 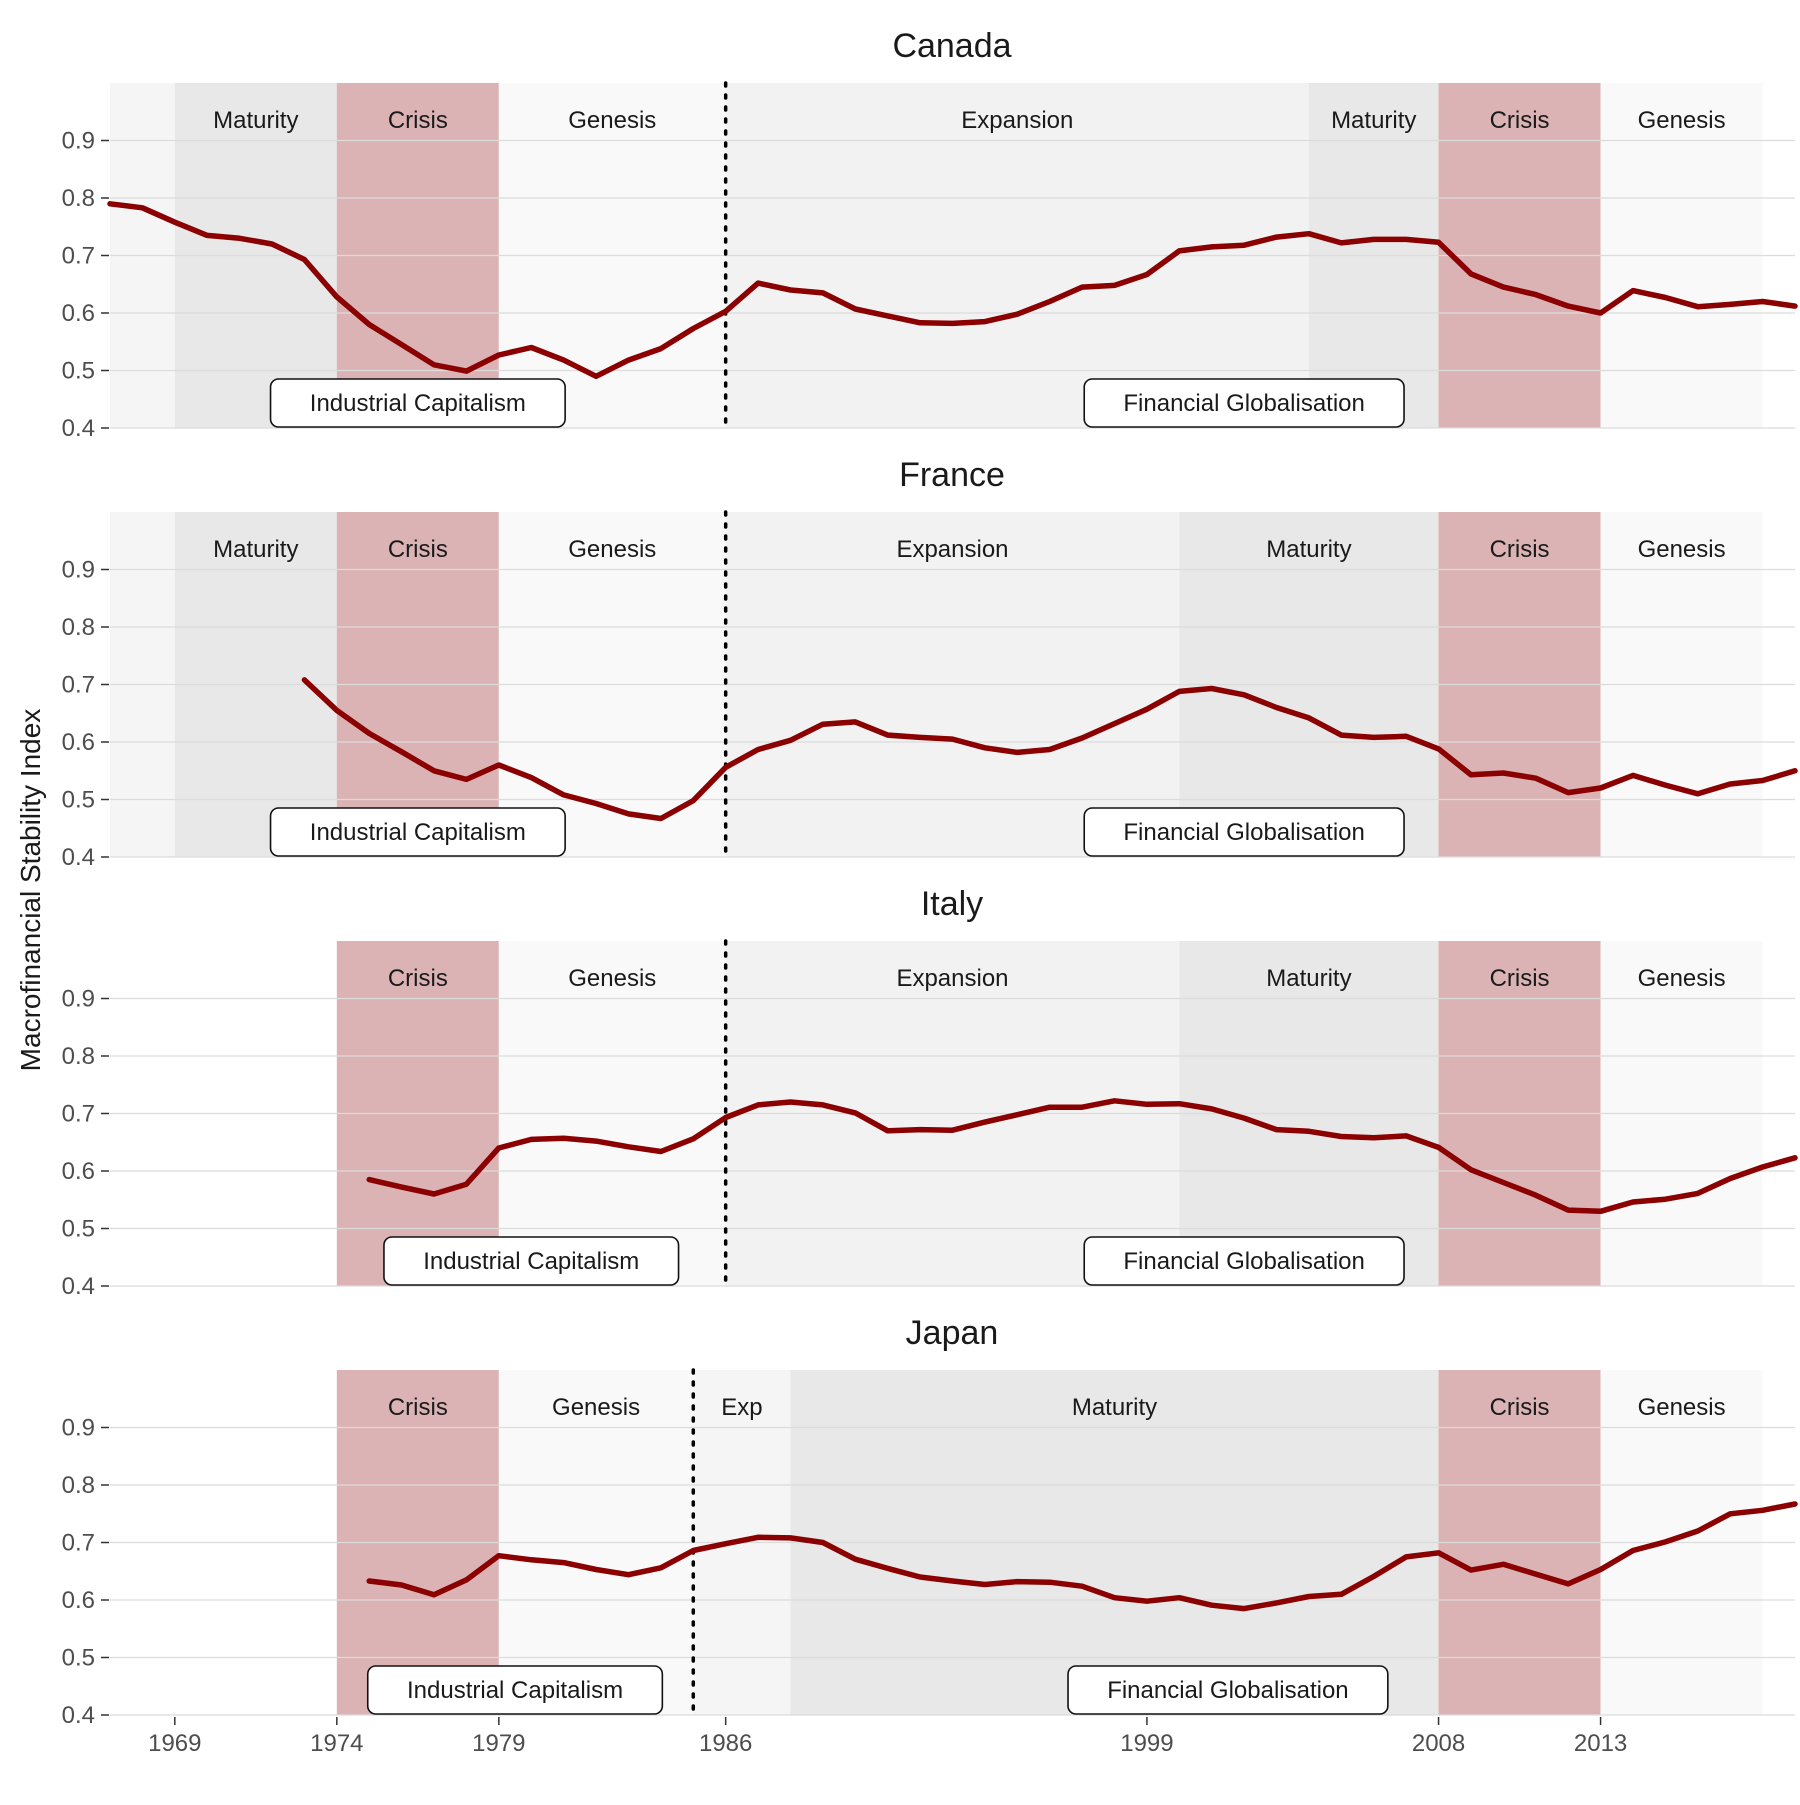 What do you see at coordinates (952, 904) in the screenshot?
I see `panel-title: Italy` at bounding box center [952, 904].